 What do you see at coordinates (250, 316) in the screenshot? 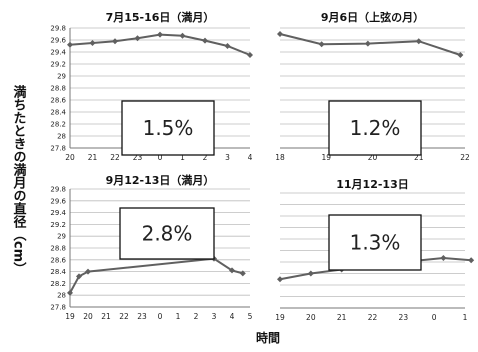
I see `x-tick-label: 5` at bounding box center [250, 316].